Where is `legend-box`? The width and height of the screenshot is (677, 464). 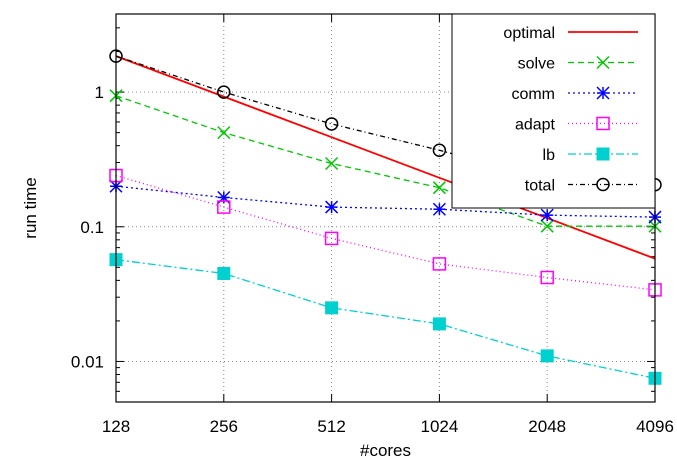
legend-box is located at coordinates (553, 111).